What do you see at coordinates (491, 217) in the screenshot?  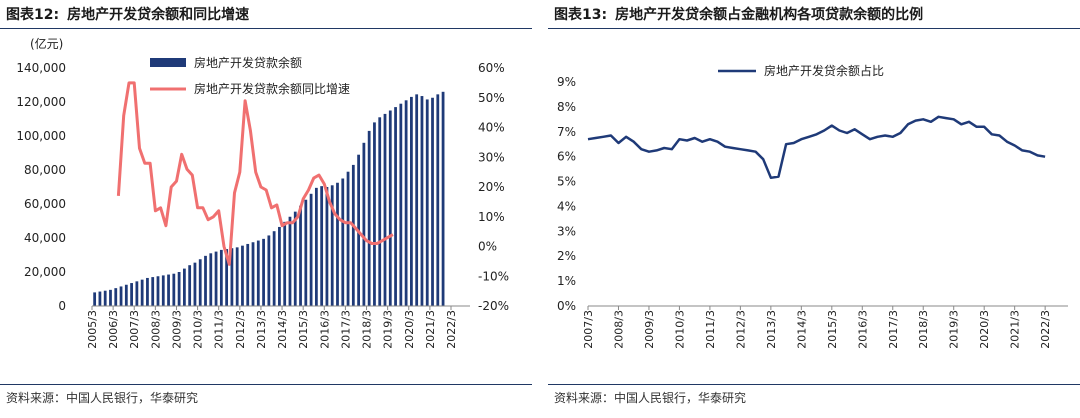 I see `right-y-tick-label: 10%` at bounding box center [491, 217].